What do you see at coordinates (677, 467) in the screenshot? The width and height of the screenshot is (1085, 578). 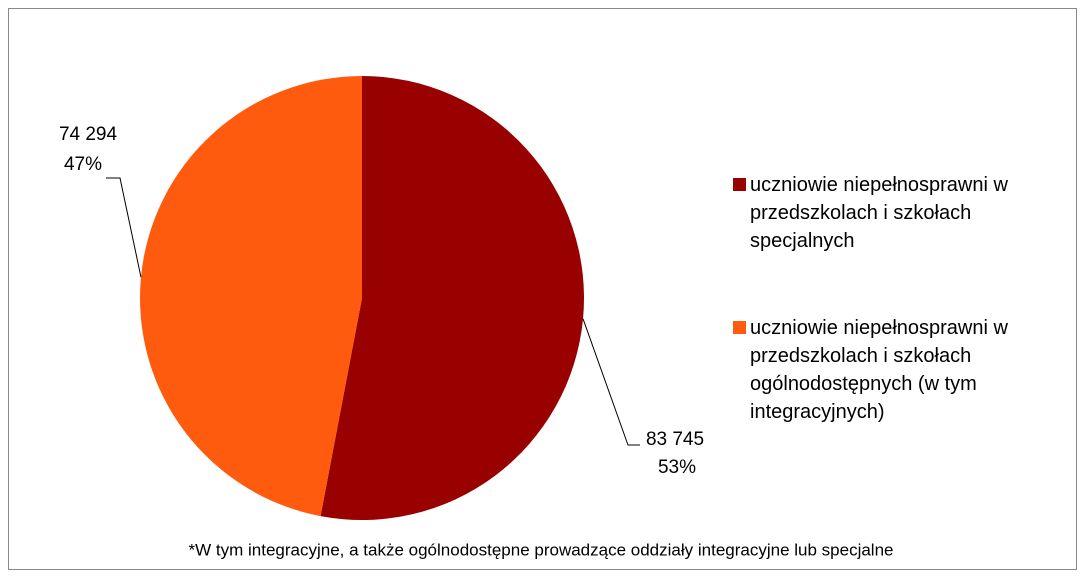 I see `percent-label: 53%` at bounding box center [677, 467].